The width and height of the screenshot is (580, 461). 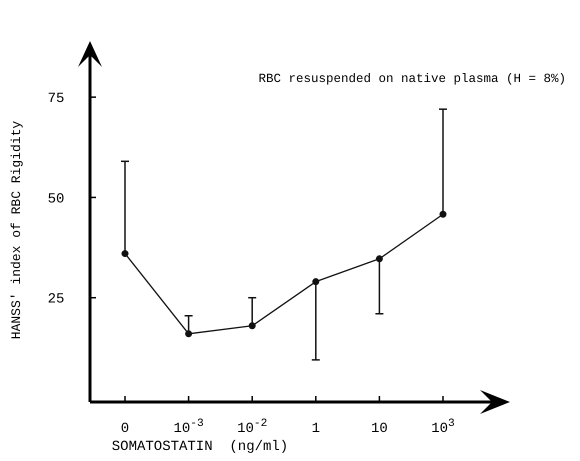 I want to click on y-tick-label: 50, so click(x=56, y=199).